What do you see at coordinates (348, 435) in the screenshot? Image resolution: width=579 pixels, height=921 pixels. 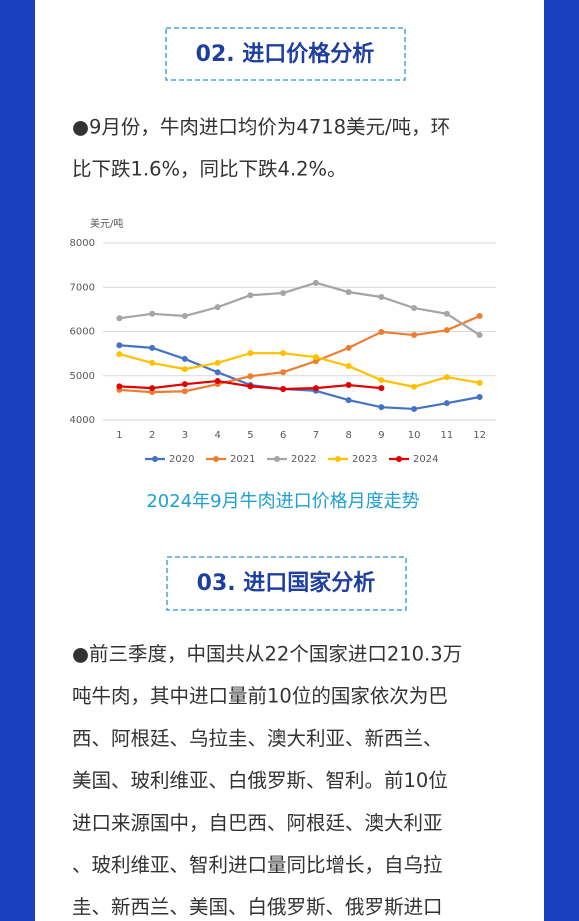 I see `x-tick-label: 8` at bounding box center [348, 435].